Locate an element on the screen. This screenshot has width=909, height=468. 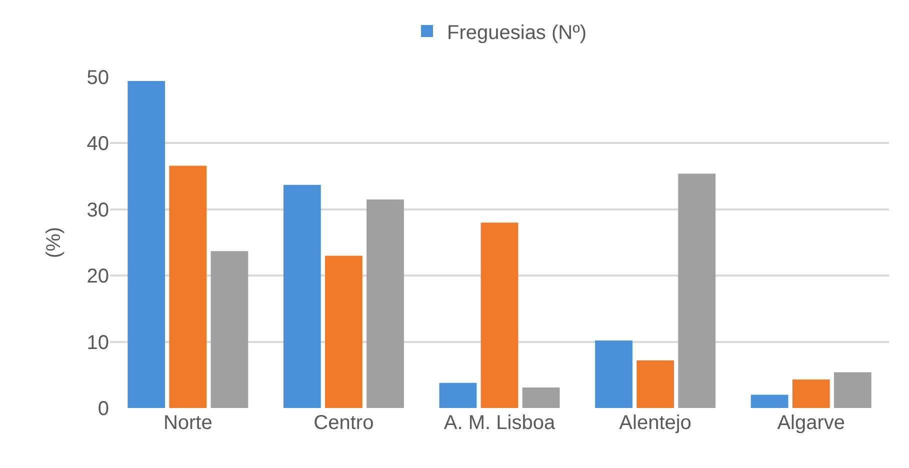
y-tick-label: 10 is located at coordinates (97, 343).